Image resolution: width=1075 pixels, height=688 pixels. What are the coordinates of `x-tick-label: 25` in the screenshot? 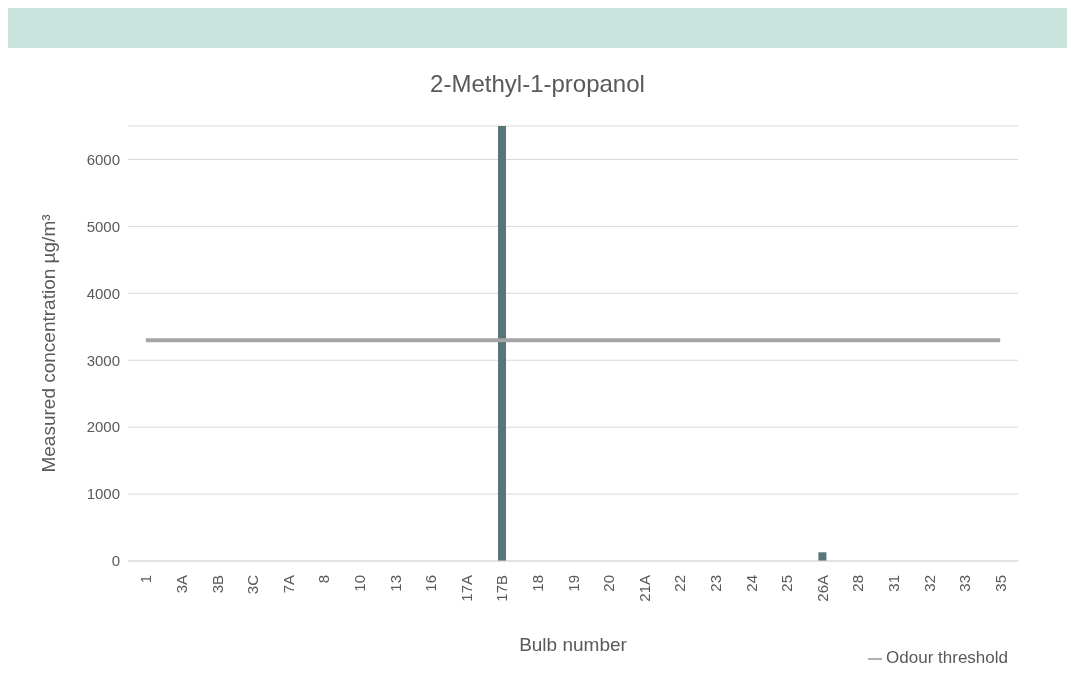 It's located at (787, 583).